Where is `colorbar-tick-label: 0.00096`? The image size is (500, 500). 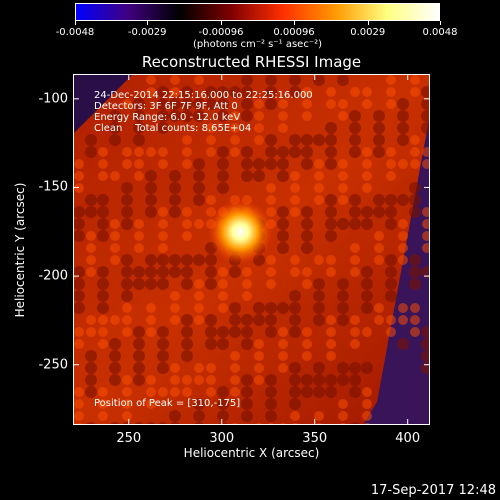 colorbar-tick-label: 0.00096 is located at coordinates (294, 32).